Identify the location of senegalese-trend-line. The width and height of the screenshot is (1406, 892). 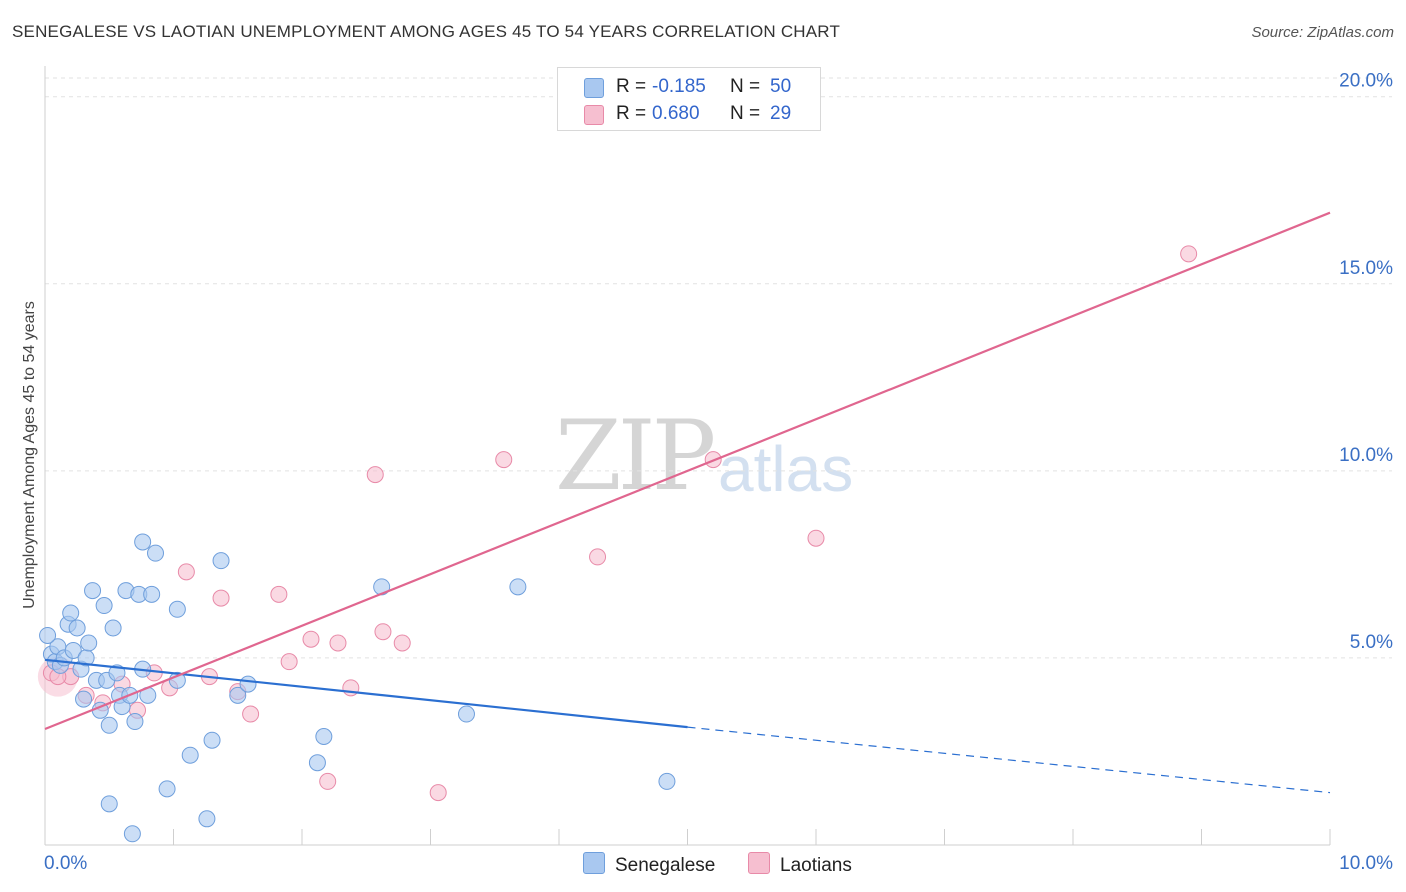
(366, 693).